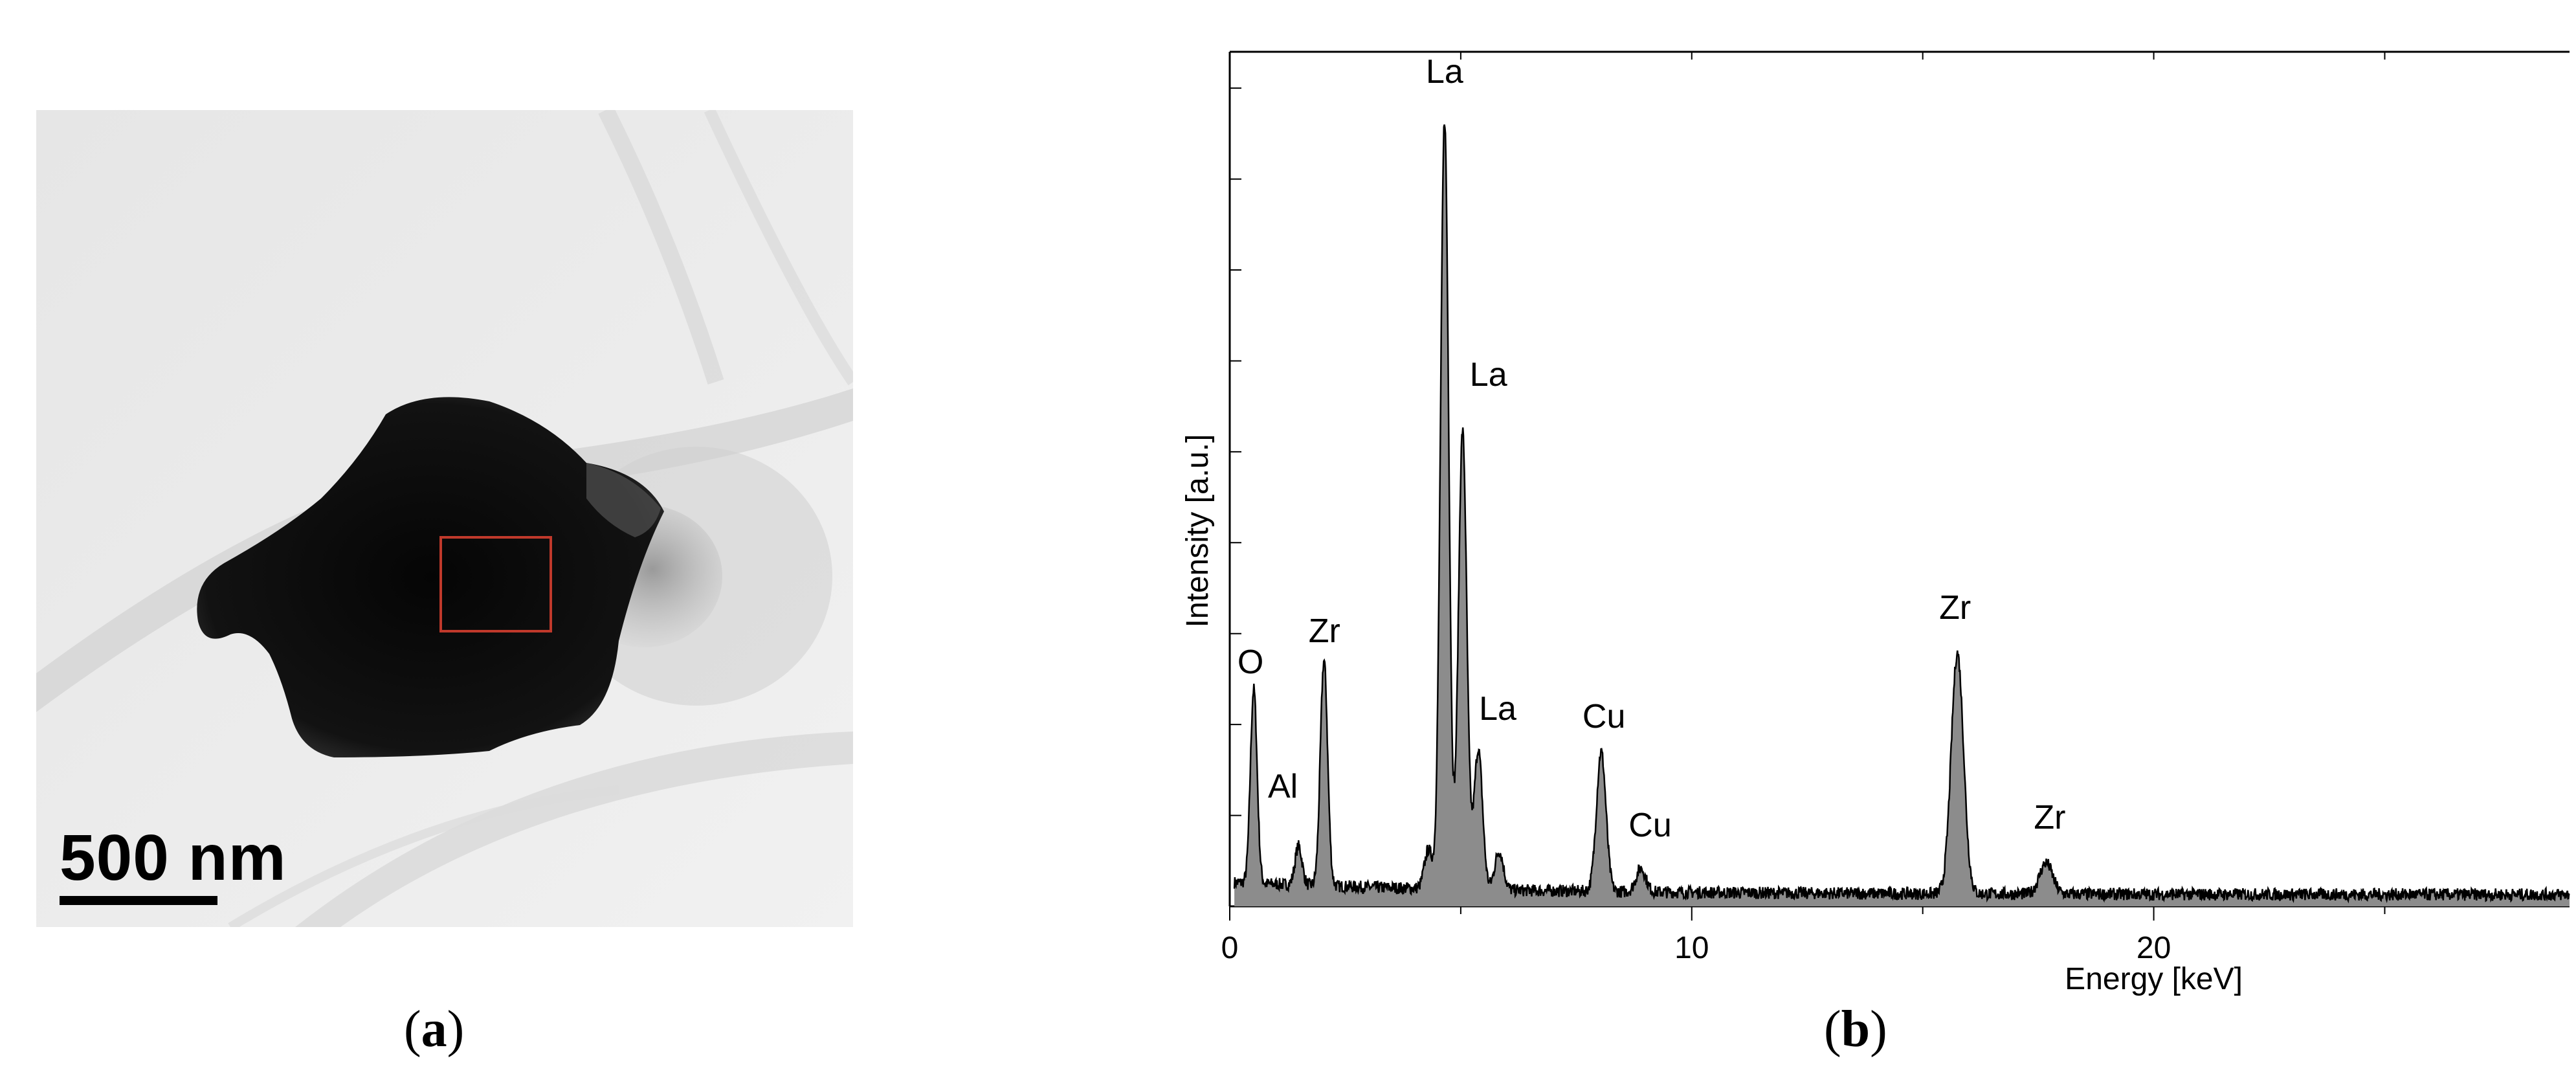 Image resolution: width=2576 pixels, height=1085 pixels. Describe the element at coordinates (1198, 531) in the screenshot. I see `y-axis-label: Intensity [a.u.]` at that location.